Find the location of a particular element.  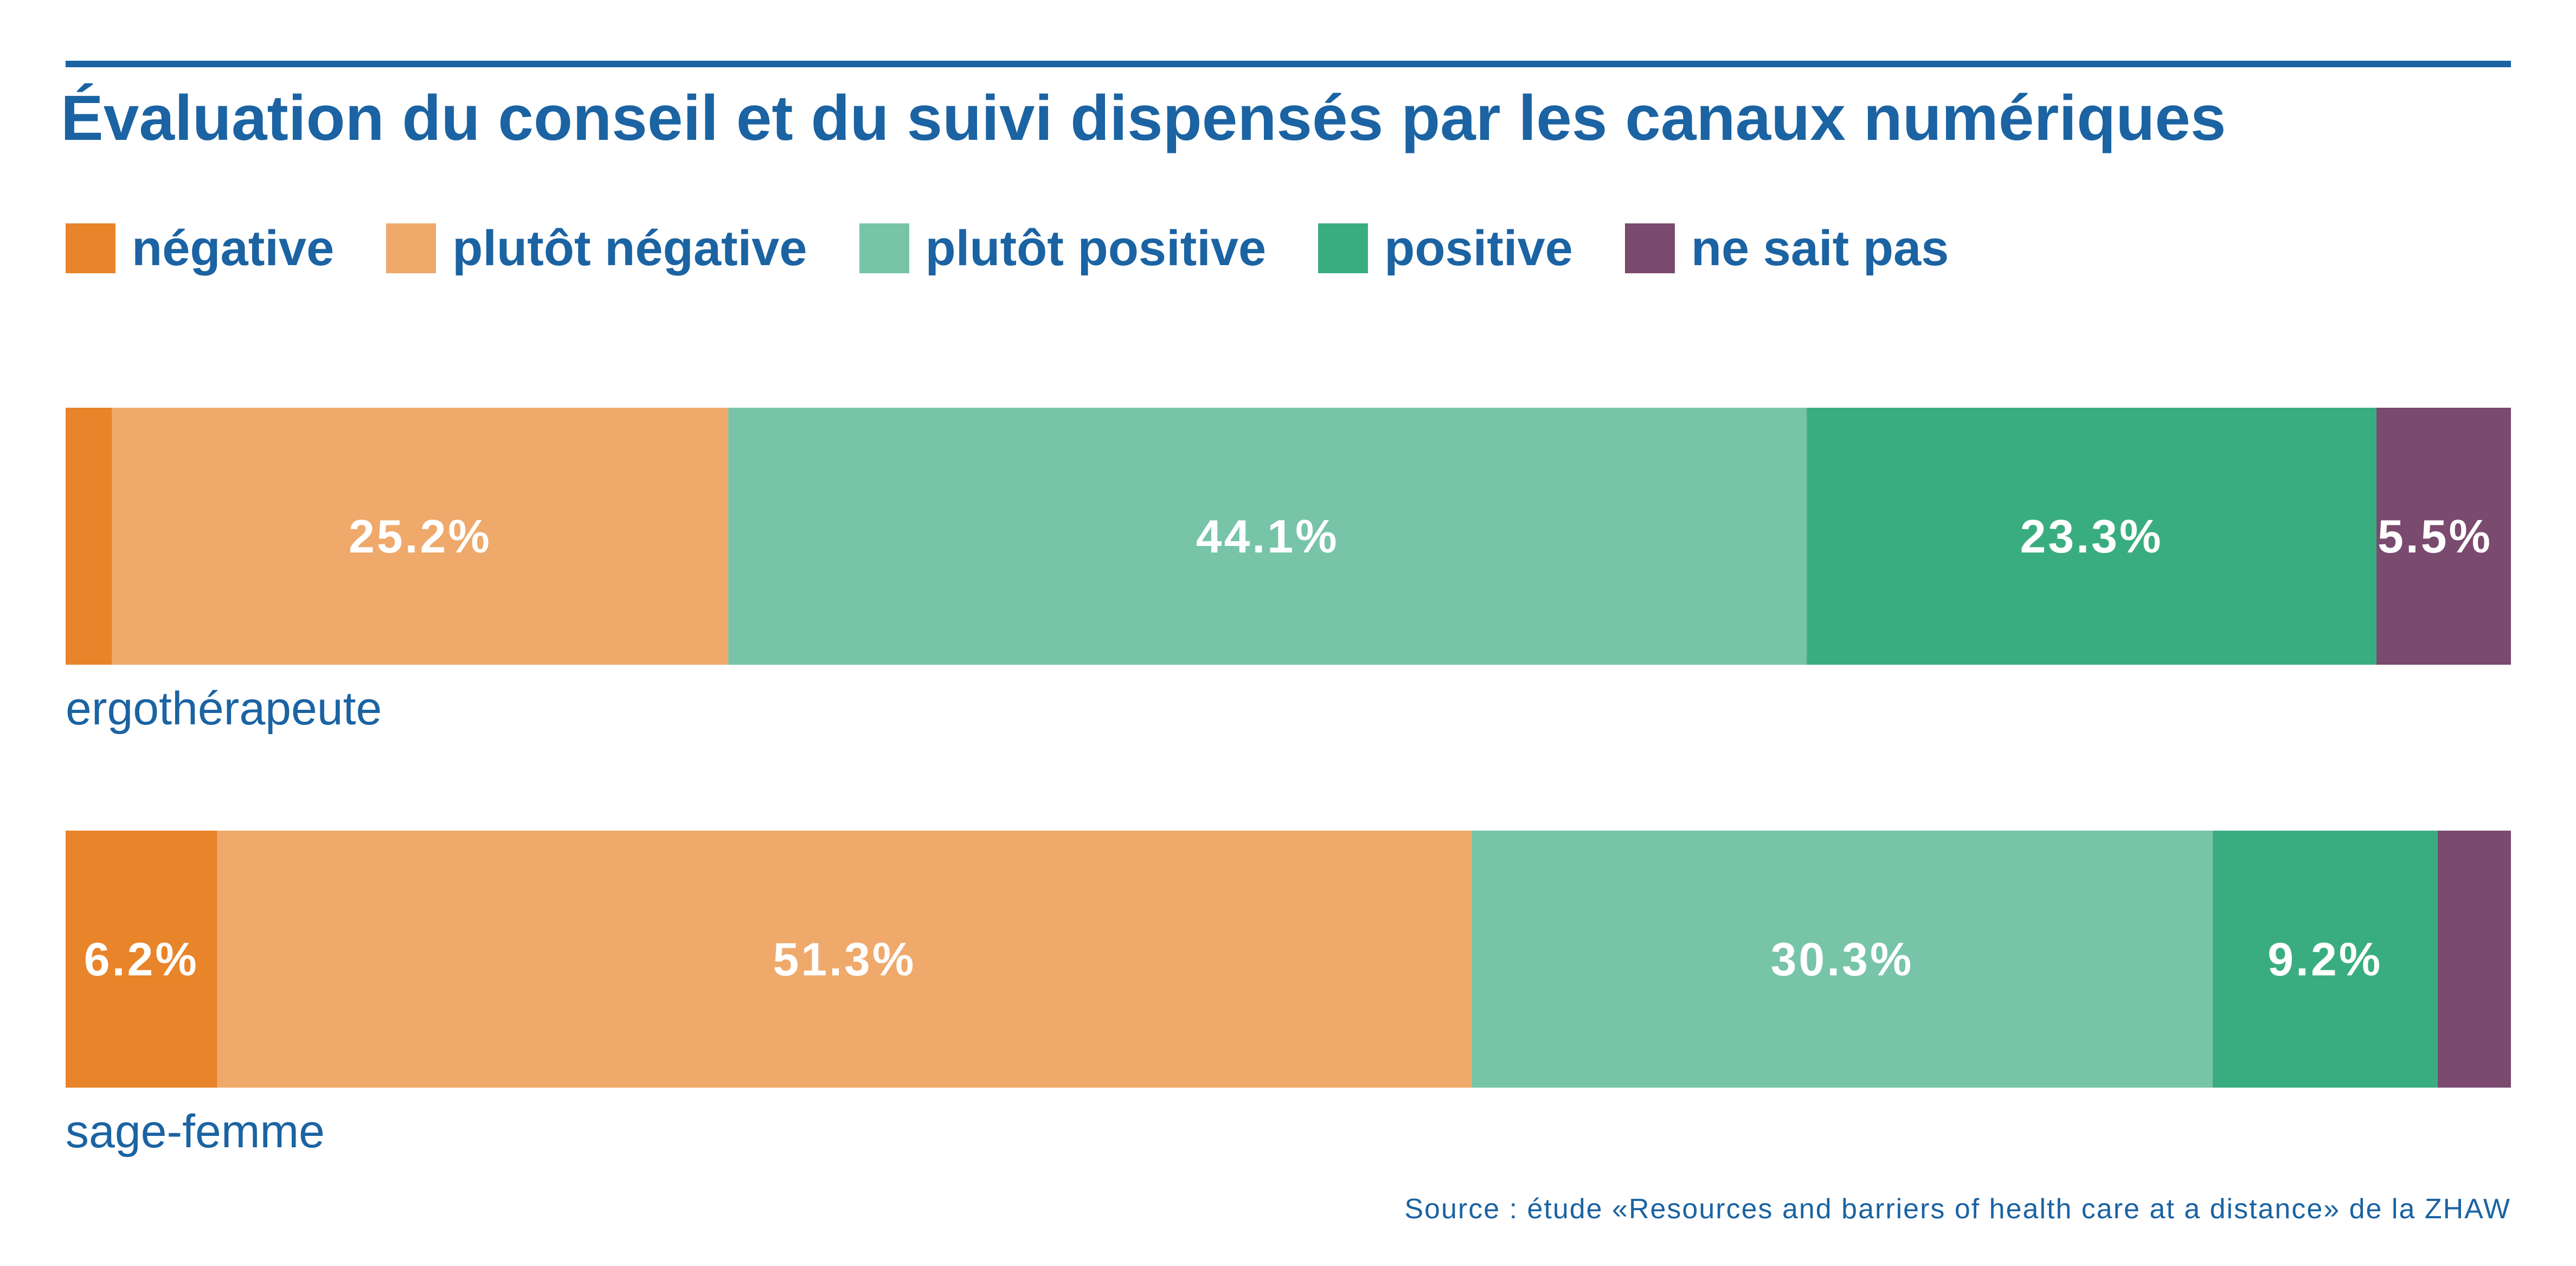

value-label-1-2: 30.3% is located at coordinates (1842, 960).